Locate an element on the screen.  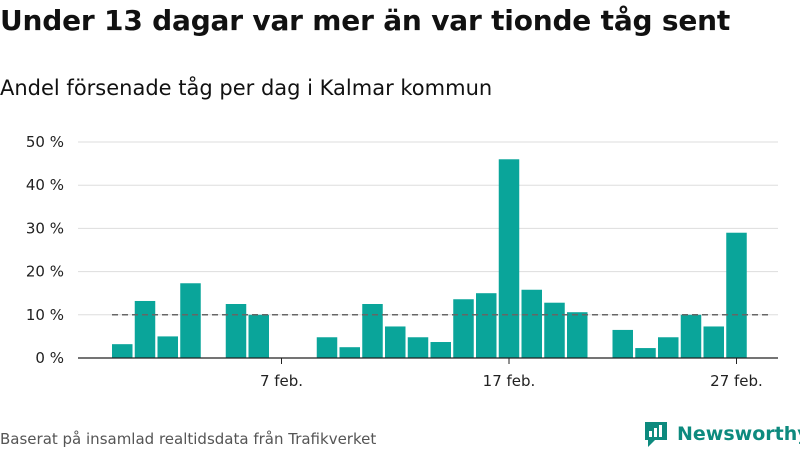
brand-logo: Newsworthy is located at coordinates (721, 434).